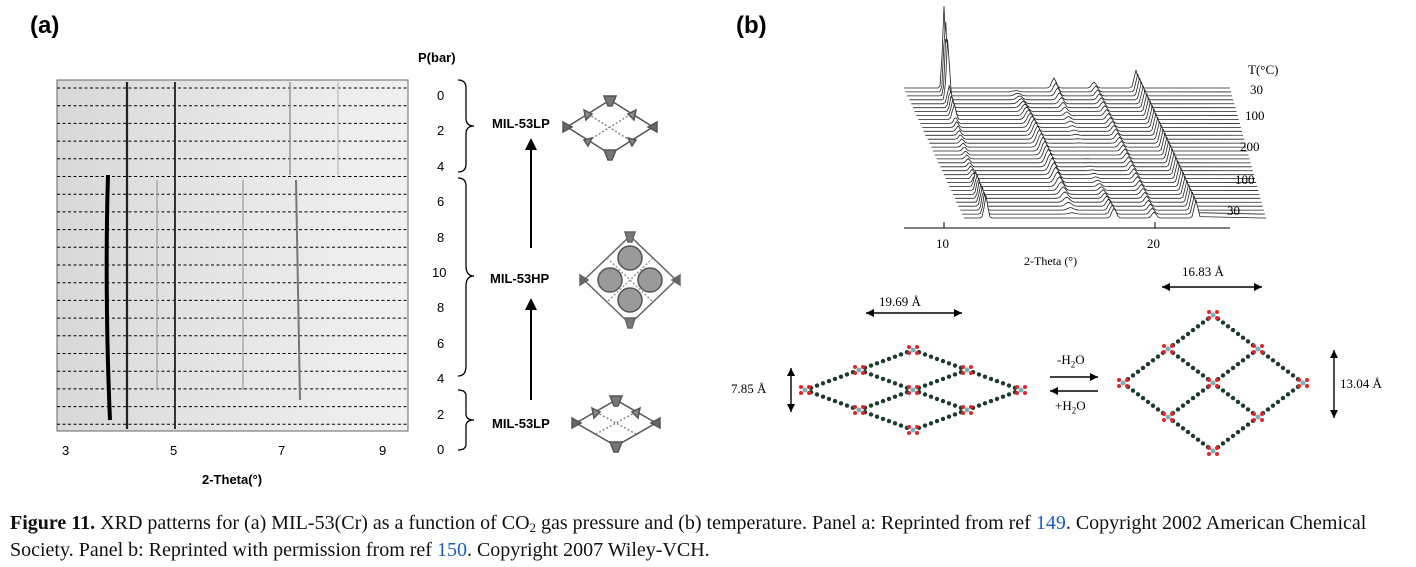 The height and width of the screenshot is (567, 1416). I want to click on ref-link-150: 150, so click(451, 550).